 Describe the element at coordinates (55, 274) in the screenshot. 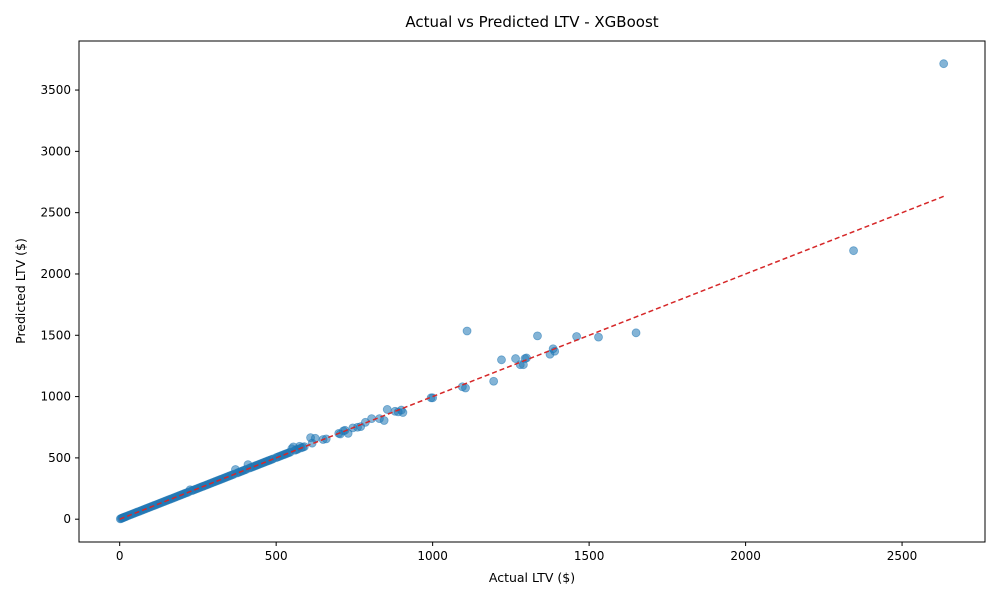

I see `y-tick-label: 2000` at that location.